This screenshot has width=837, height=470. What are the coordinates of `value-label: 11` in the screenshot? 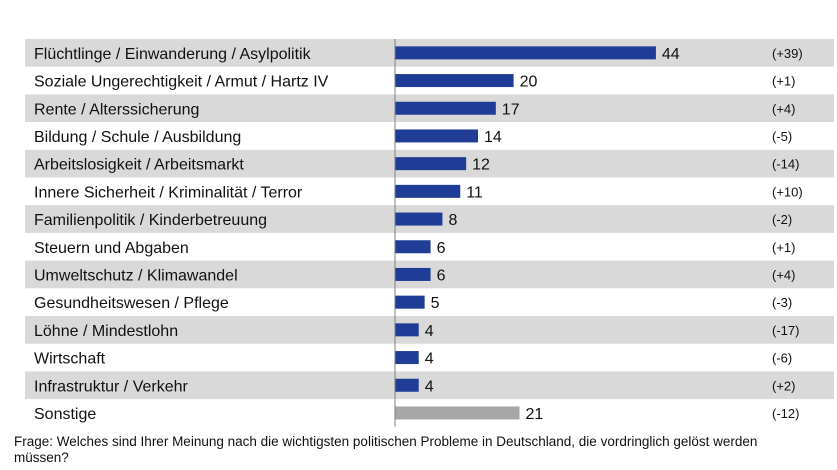 It's located at (474, 192).